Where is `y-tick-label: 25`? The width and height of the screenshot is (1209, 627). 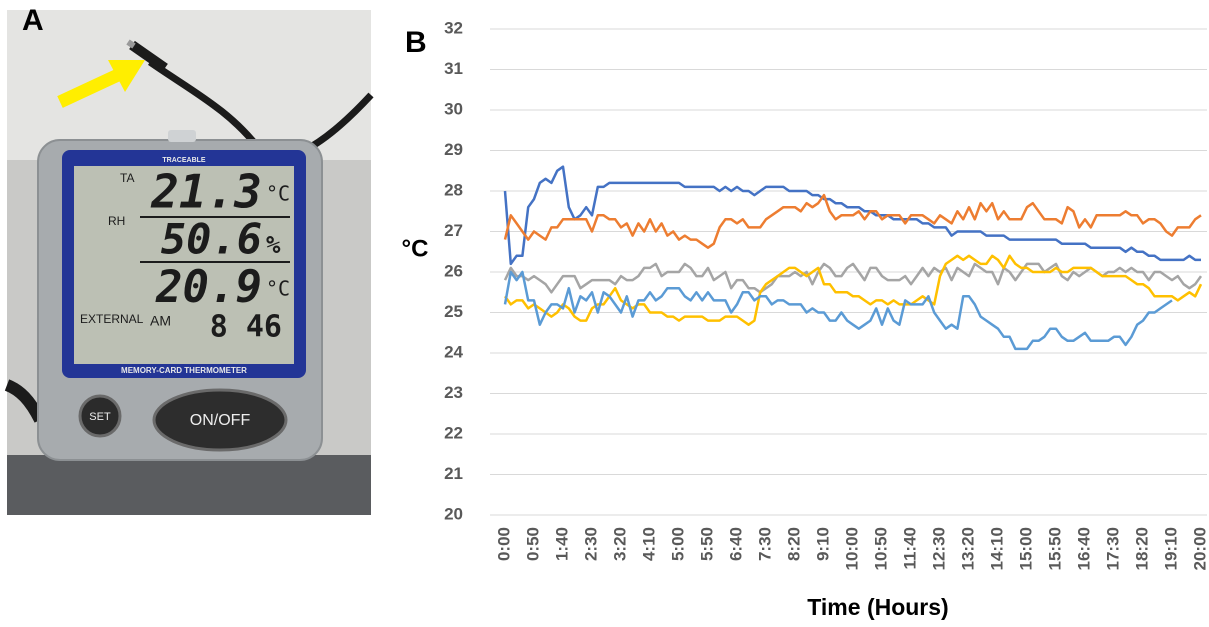 y-tick-label: 25 is located at coordinates (453, 311).